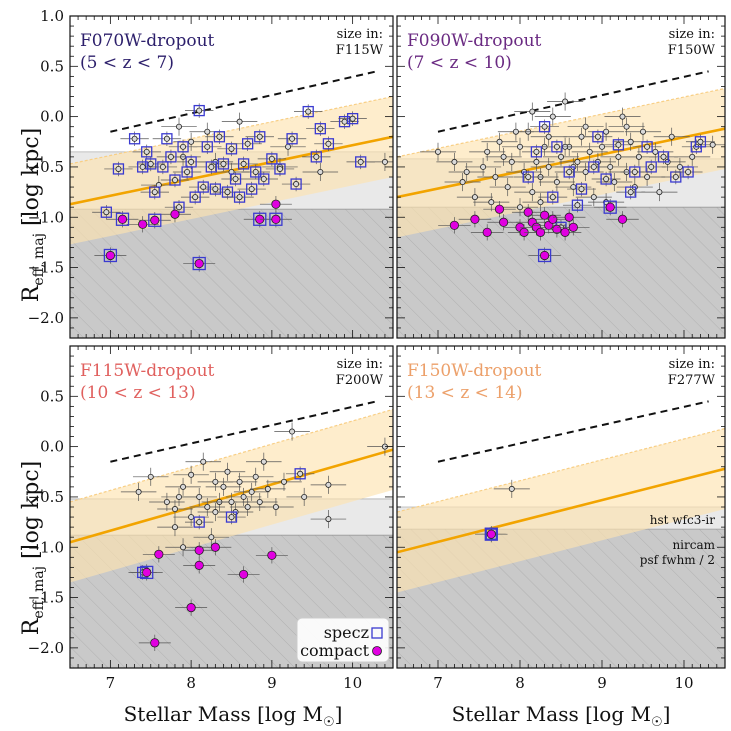 This screenshot has width=731, height=731. What do you see at coordinates (147, 41) in the screenshot?
I see `panel-title: F070W-dropout` at bounding box center [147, 41].